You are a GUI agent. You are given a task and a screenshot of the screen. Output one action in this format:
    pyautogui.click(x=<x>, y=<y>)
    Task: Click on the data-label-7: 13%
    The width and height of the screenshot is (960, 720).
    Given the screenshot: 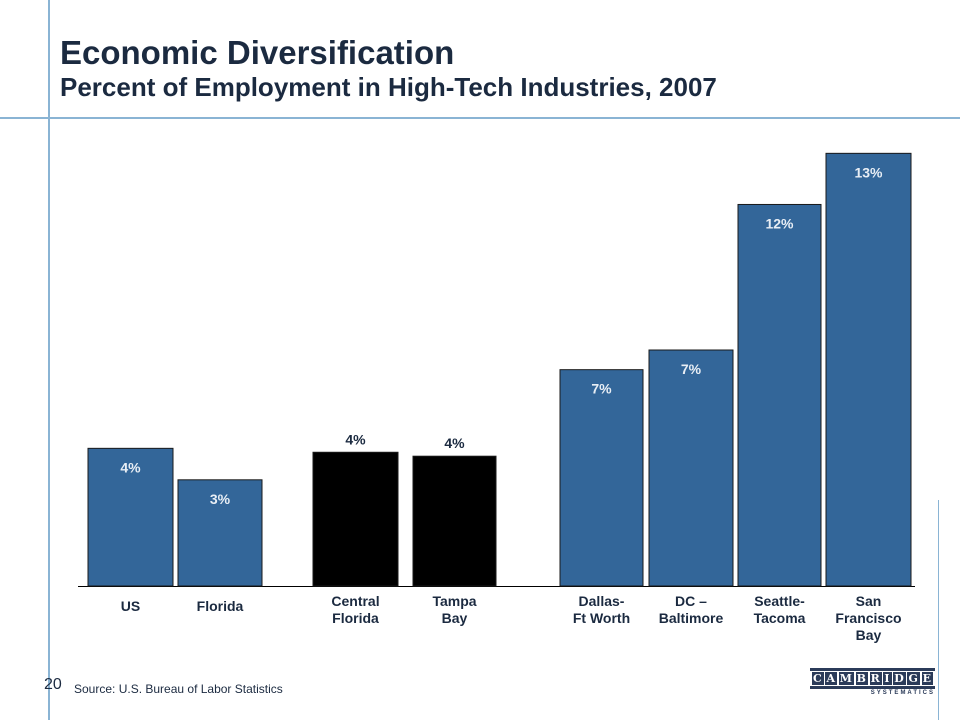 What is the action you would take?
    pyautogui.click(x=868, y=172)
    